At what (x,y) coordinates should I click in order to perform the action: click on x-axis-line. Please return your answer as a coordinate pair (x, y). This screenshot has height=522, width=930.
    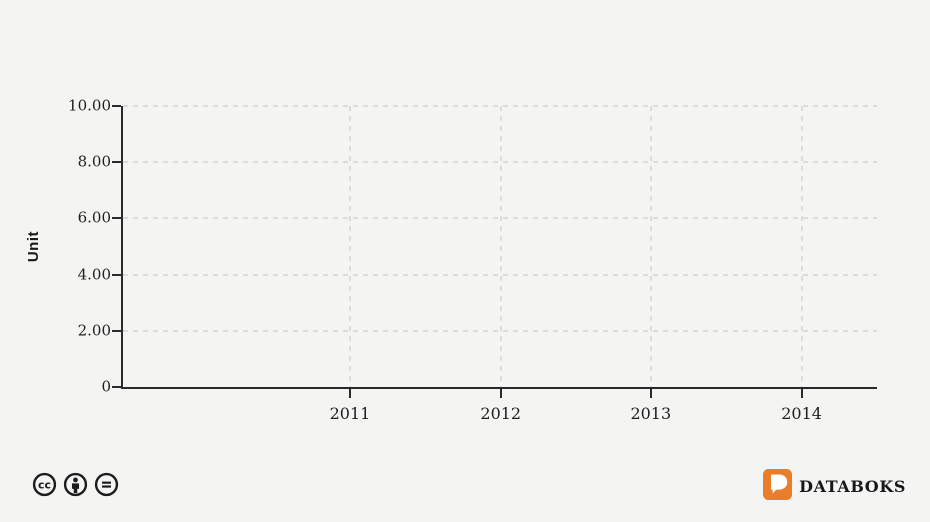
    Looking at the image, I should click on (499, 388).